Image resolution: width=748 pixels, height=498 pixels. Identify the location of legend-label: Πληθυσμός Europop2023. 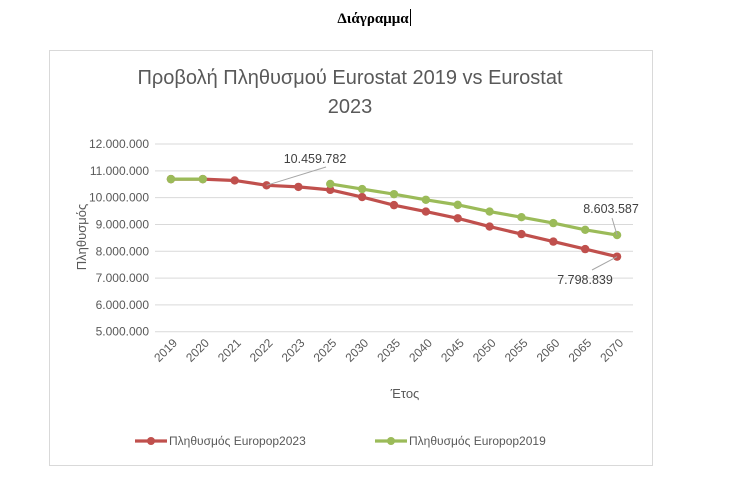
(237, 441).